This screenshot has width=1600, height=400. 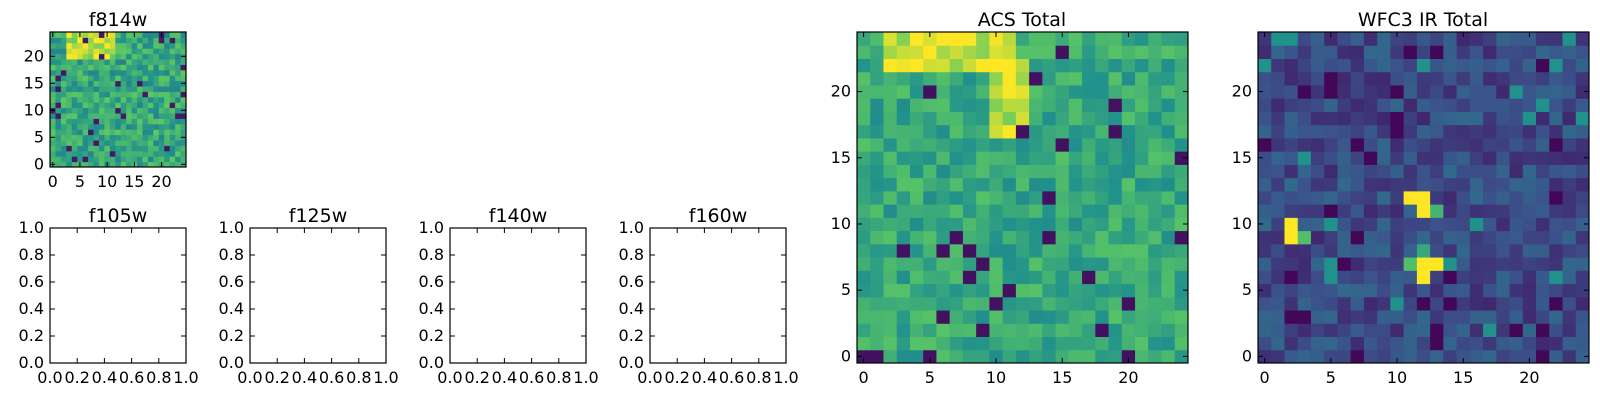 I want to click on y-tick-label: 15, so click(x=34, y=82).